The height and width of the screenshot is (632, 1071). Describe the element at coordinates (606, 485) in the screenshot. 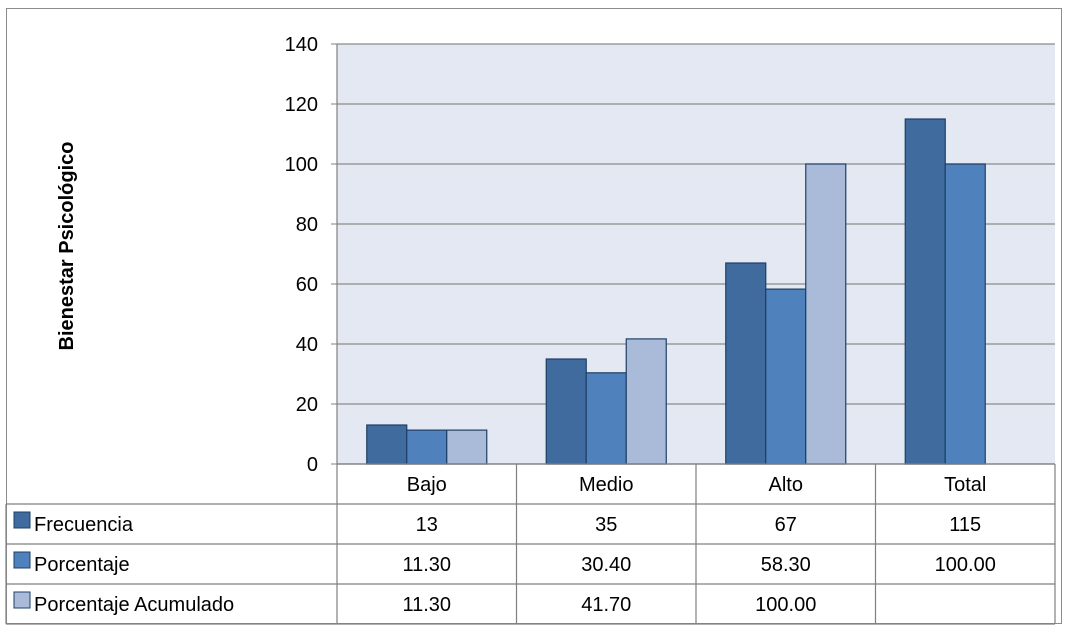

I see `category-label: Medio` at that location.